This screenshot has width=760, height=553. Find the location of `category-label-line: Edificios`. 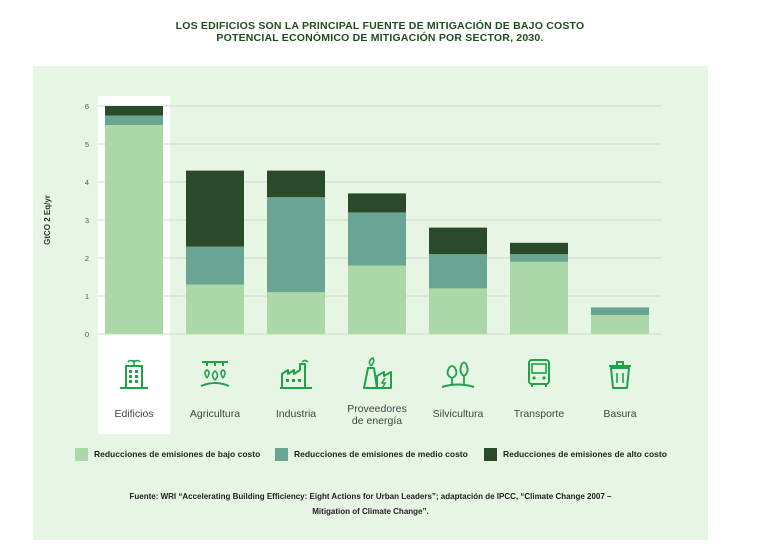

category-label-line: Edificios is located at coordinates (134, 414).